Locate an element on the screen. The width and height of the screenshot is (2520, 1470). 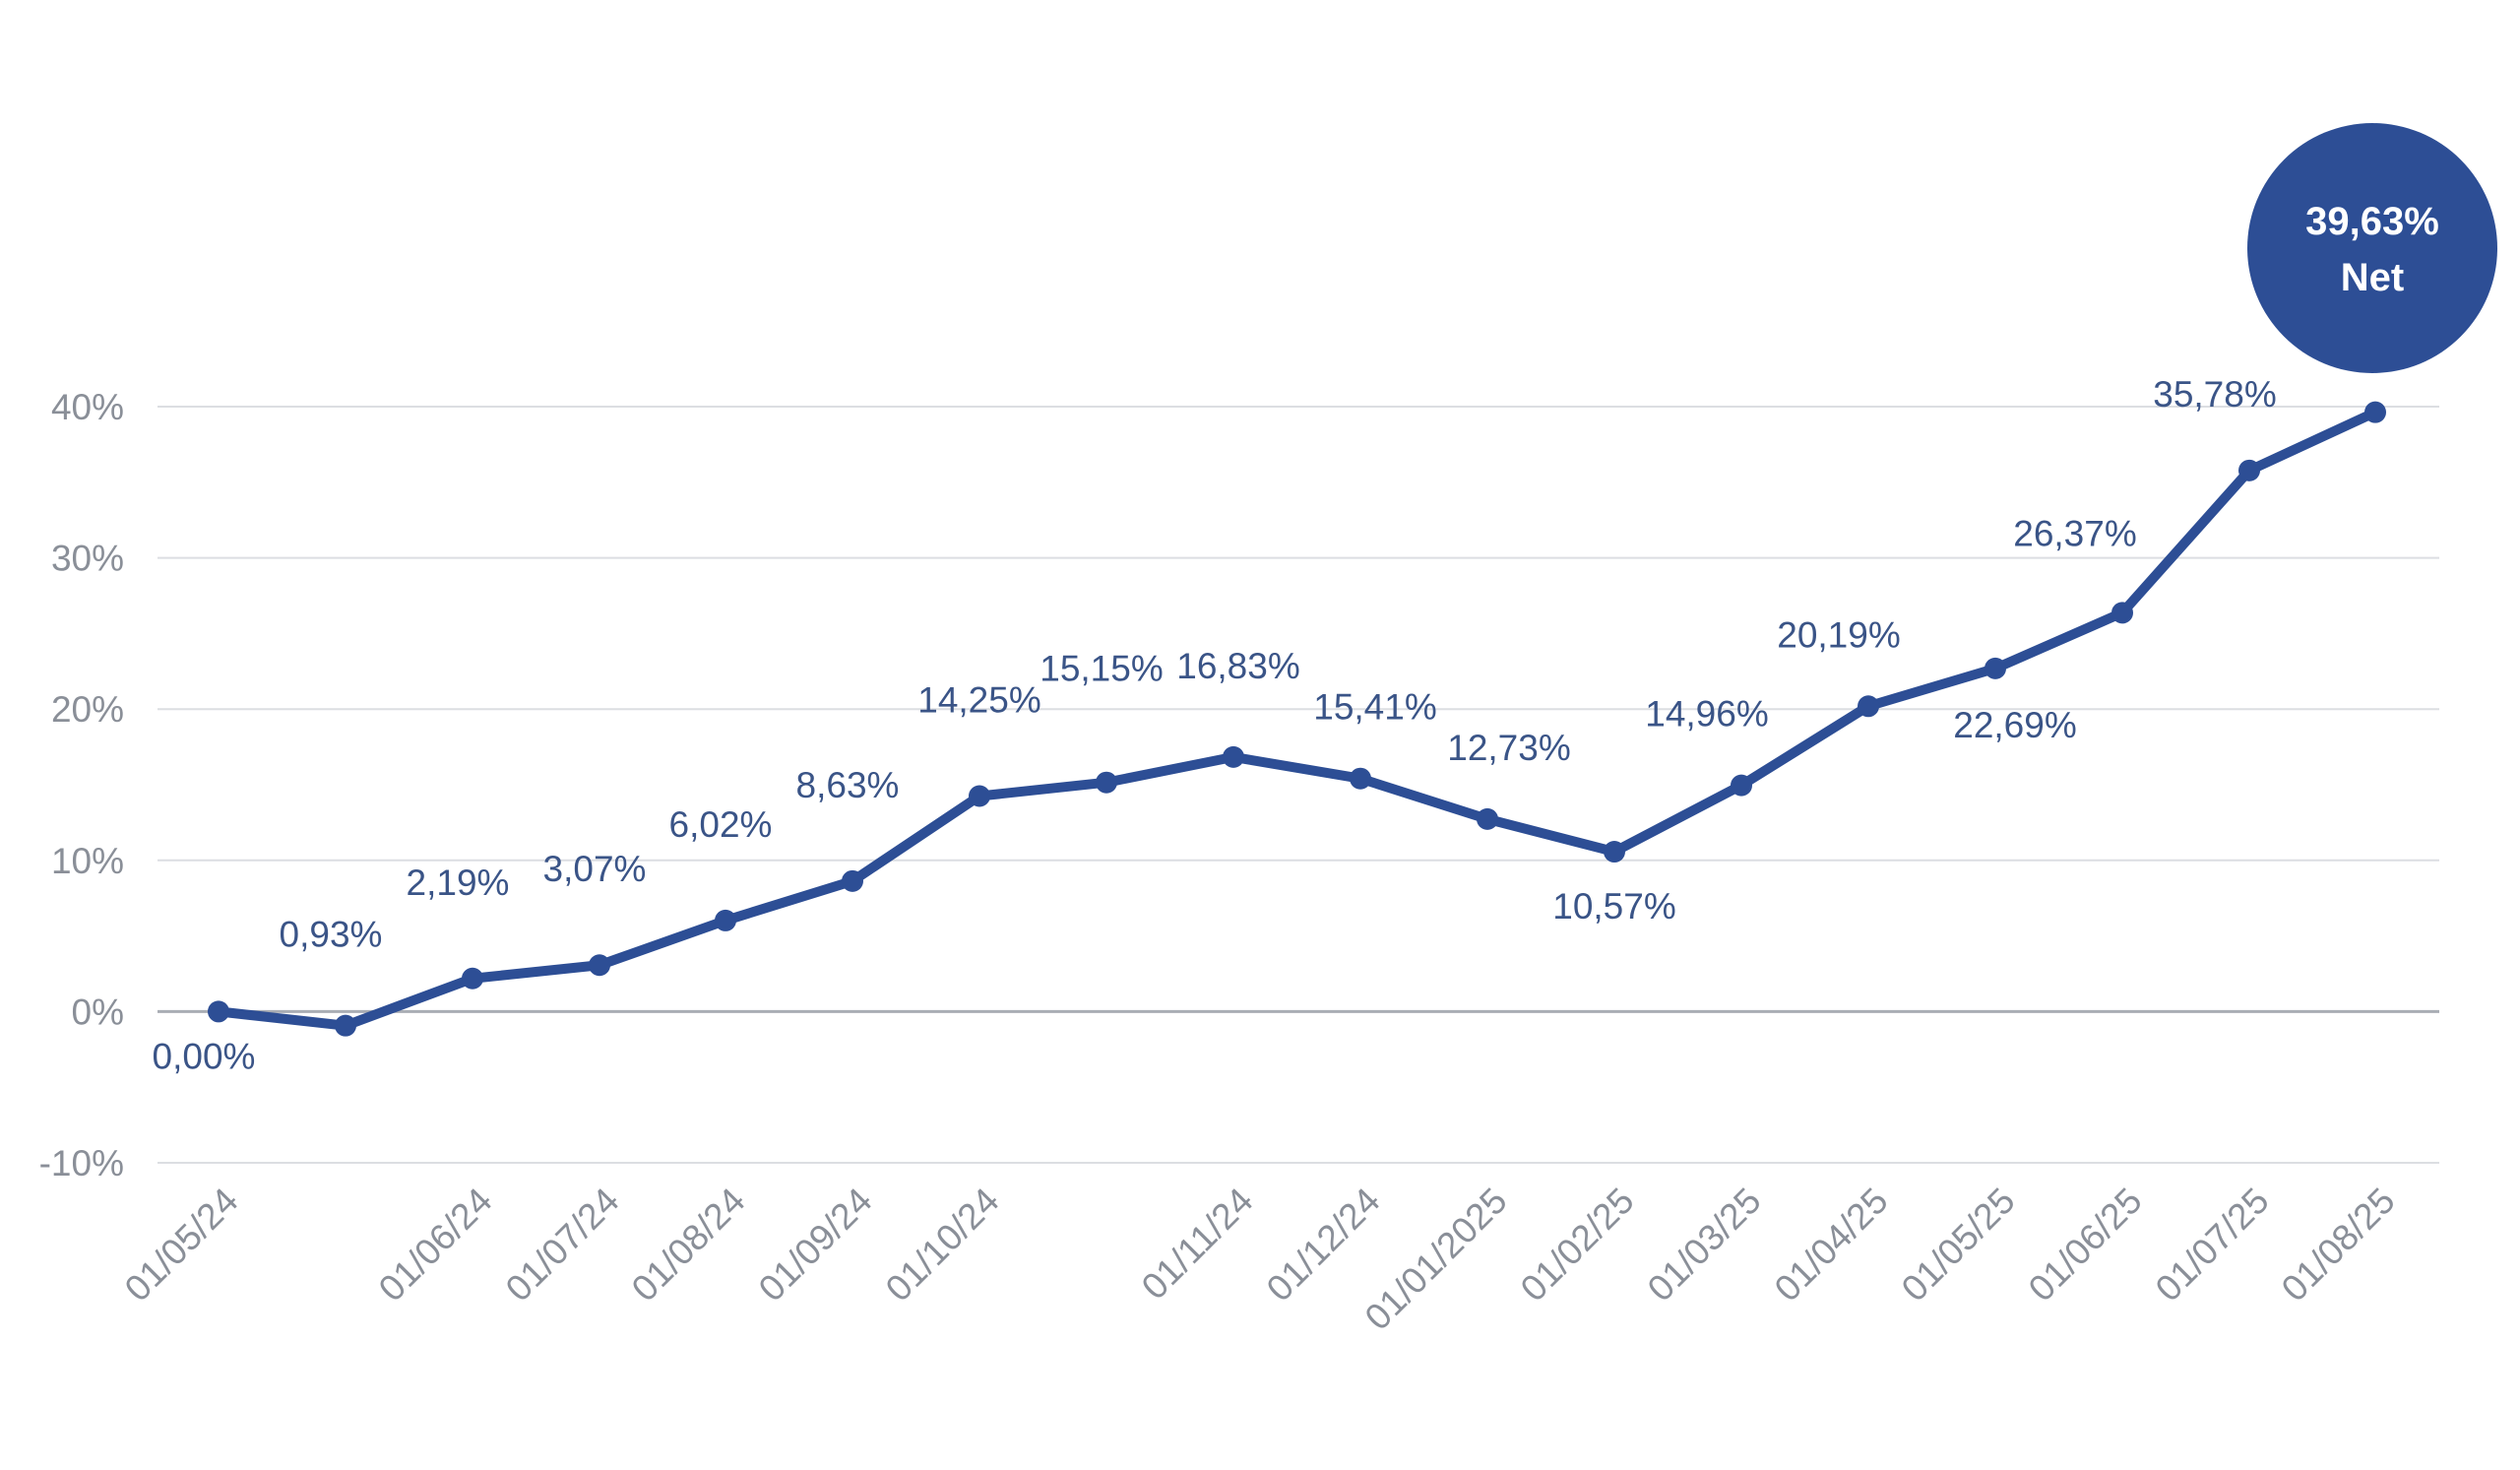
x-tick-label: 01/06/24 is located at coordinates (435, 1245).